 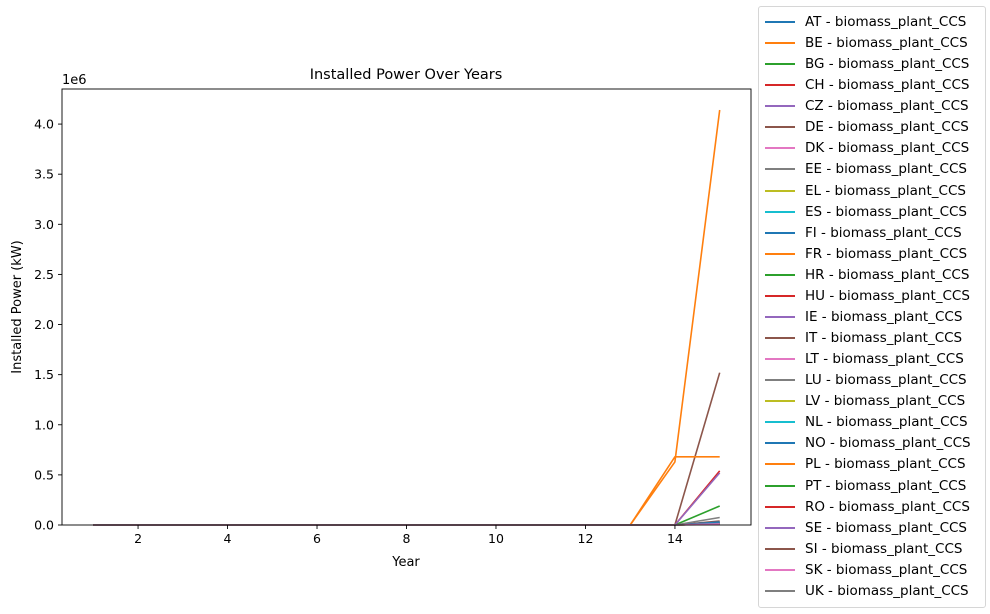 What do you see at coordinates (866, 212) in the screenshot?
I see `legend-item: ES - biomass_plant_CCS` at bounding box center [866, 212].